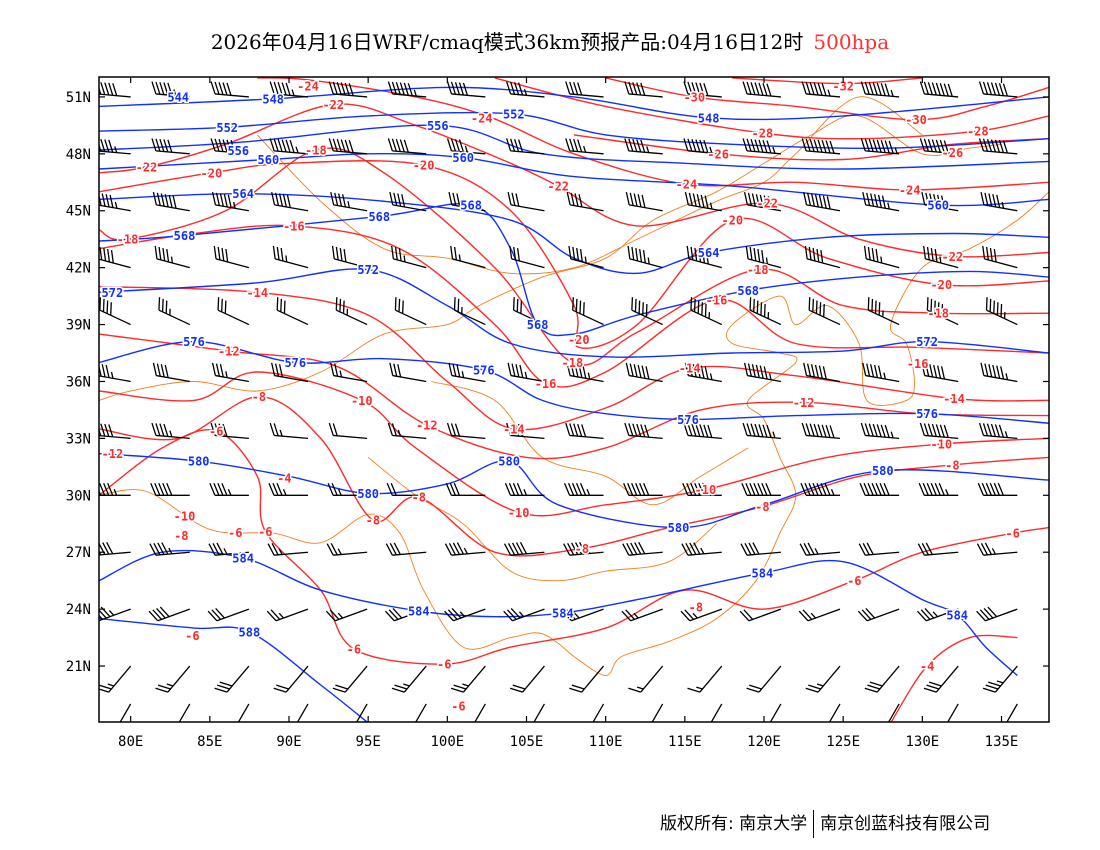 The width and height of the screenshot is (1100, 850). I want to click on temperature-label: -16, so click(918, 364).